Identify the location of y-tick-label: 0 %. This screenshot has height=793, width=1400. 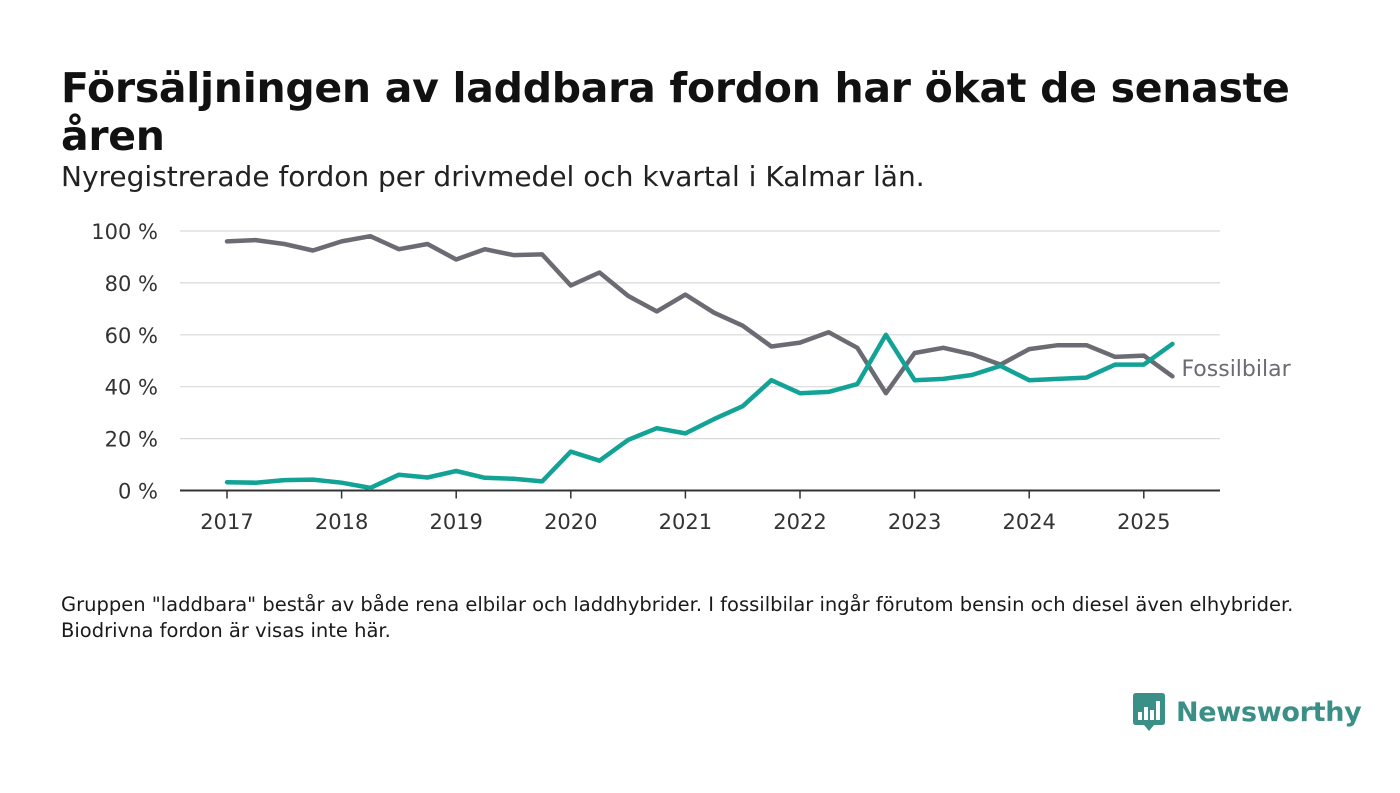
(138, 492).